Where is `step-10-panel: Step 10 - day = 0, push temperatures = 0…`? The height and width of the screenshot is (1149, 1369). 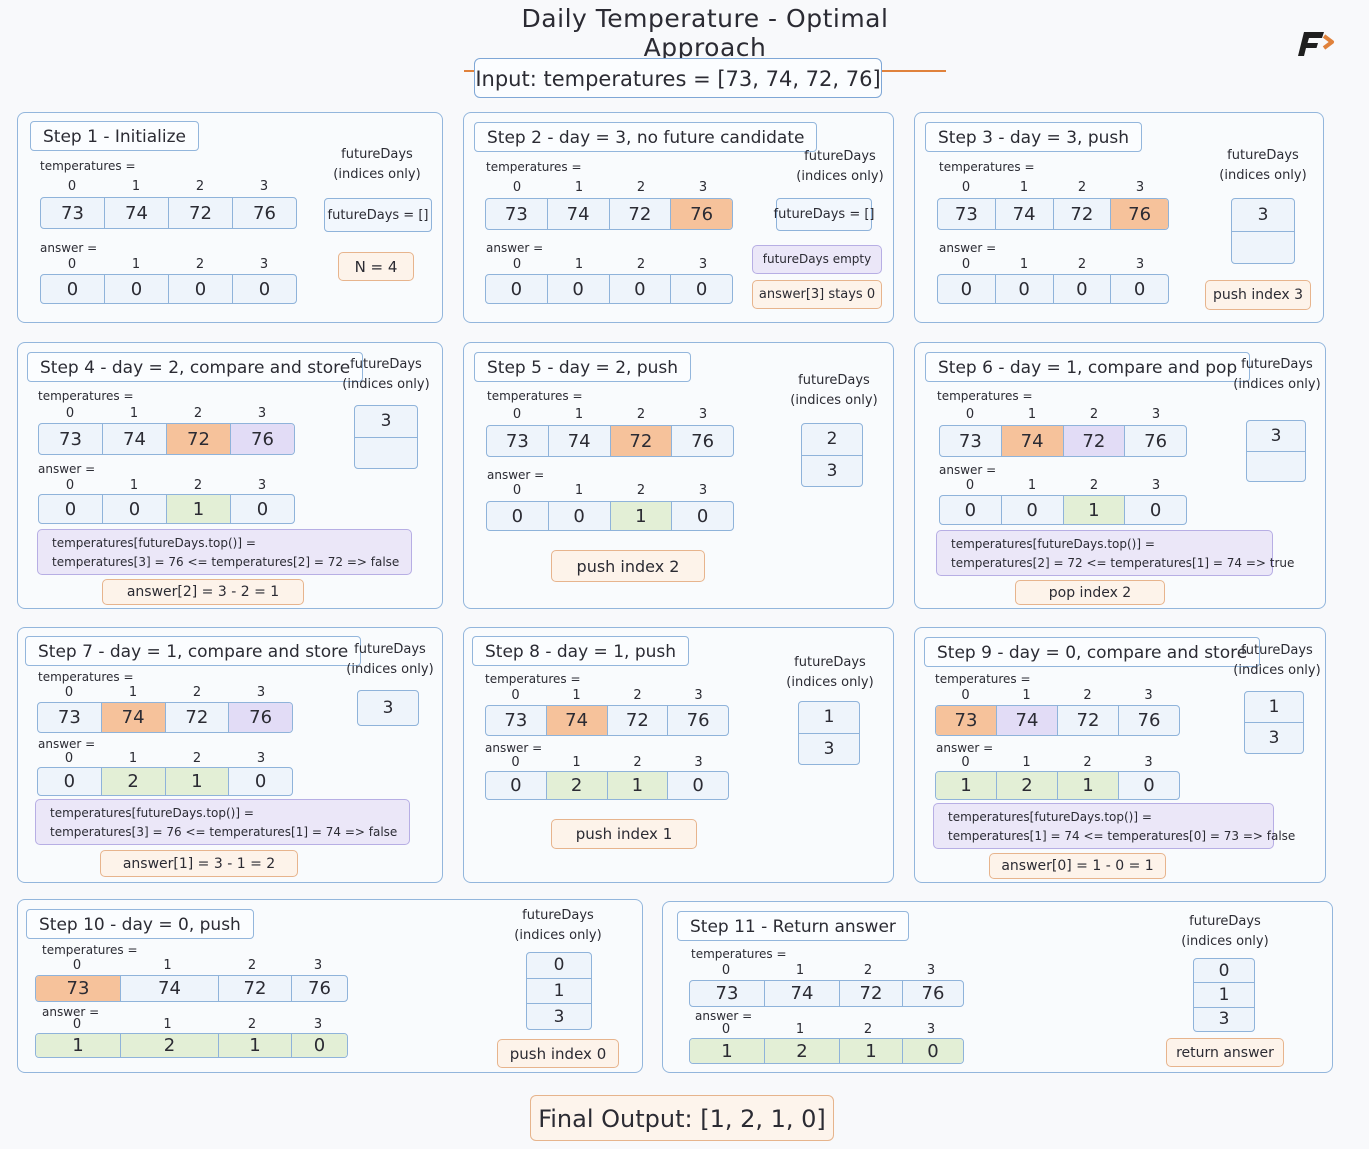 step-10-panel: Step 10 - day = 0, push temperatures = 0… is located at coordinates (330, 986).